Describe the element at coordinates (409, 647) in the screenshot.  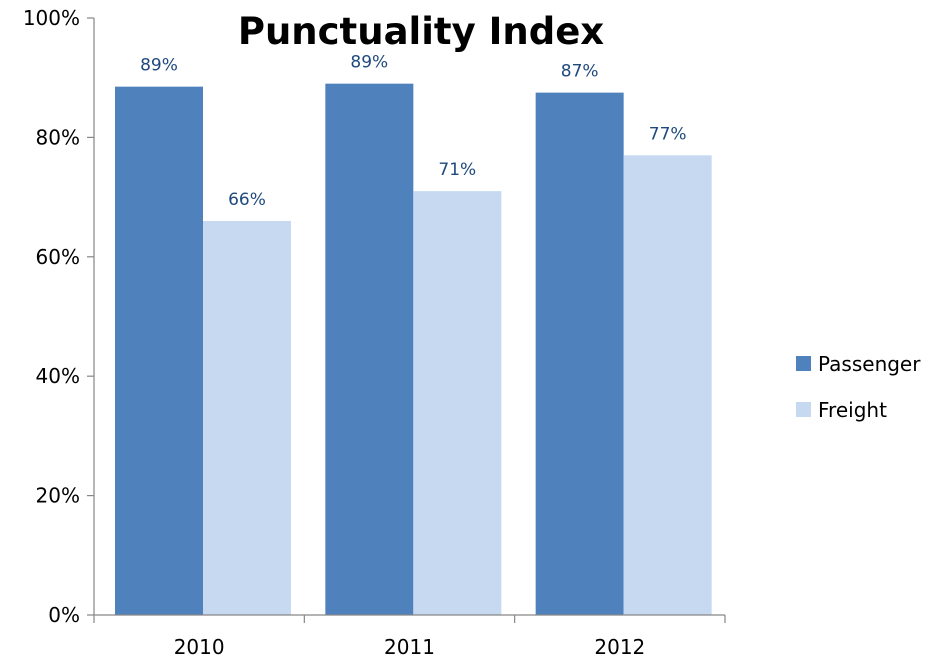
I see `x-tick-label: 2011` at that location.